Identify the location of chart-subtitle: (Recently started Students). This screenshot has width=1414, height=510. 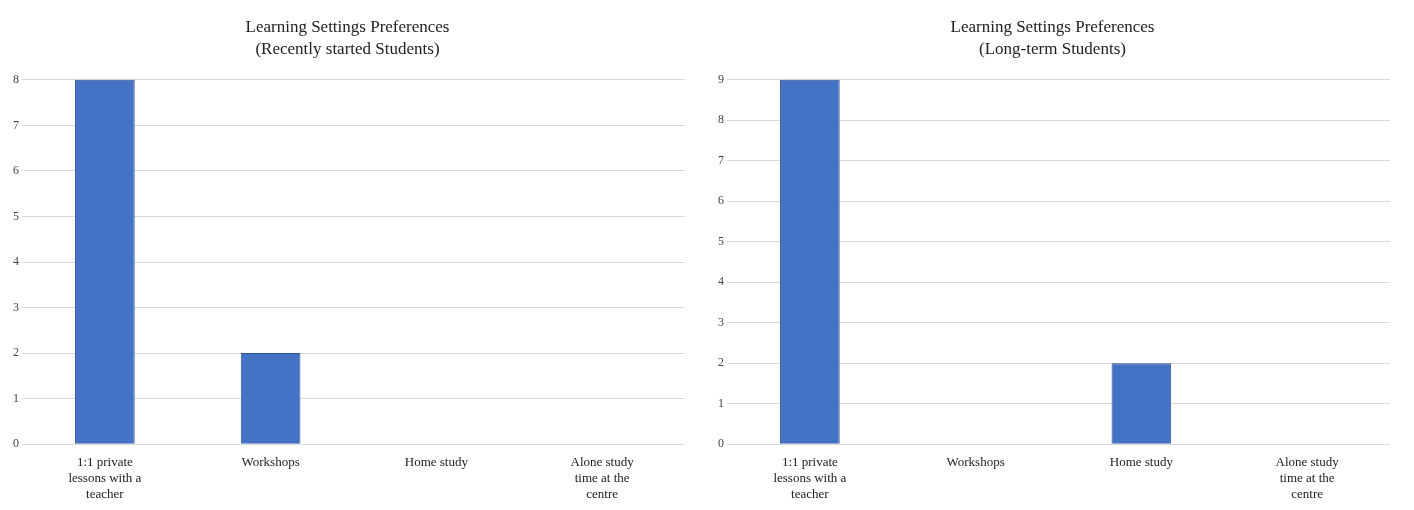
(347, 49).